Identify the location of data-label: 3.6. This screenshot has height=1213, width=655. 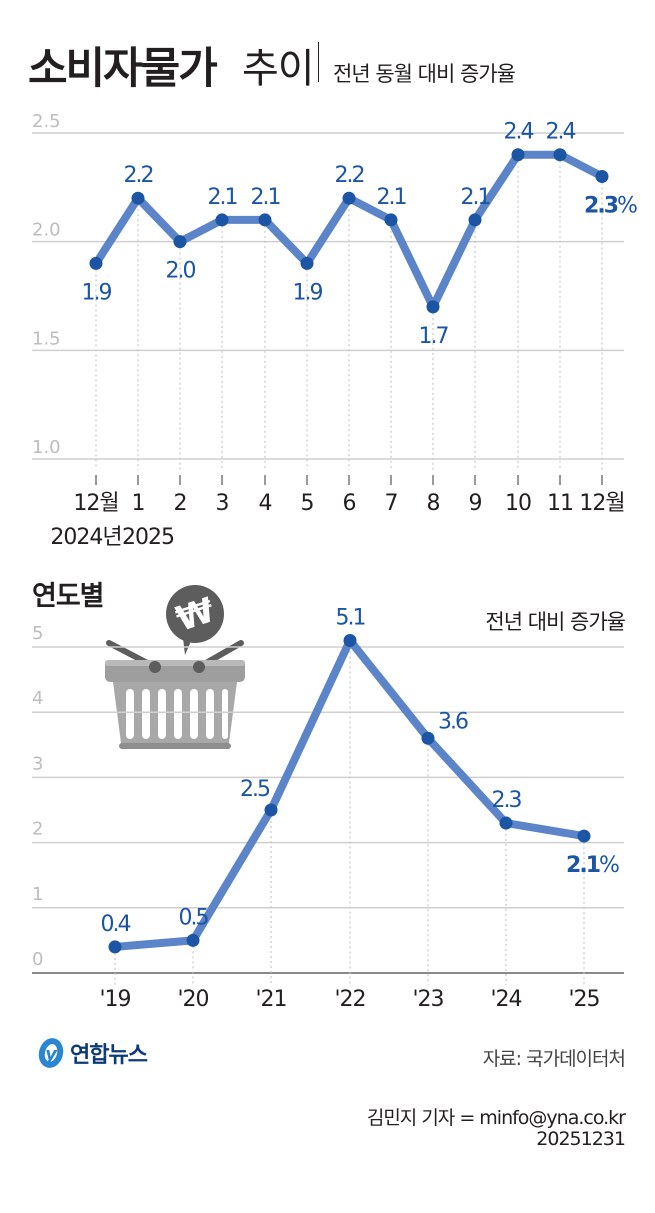
(453, 721).